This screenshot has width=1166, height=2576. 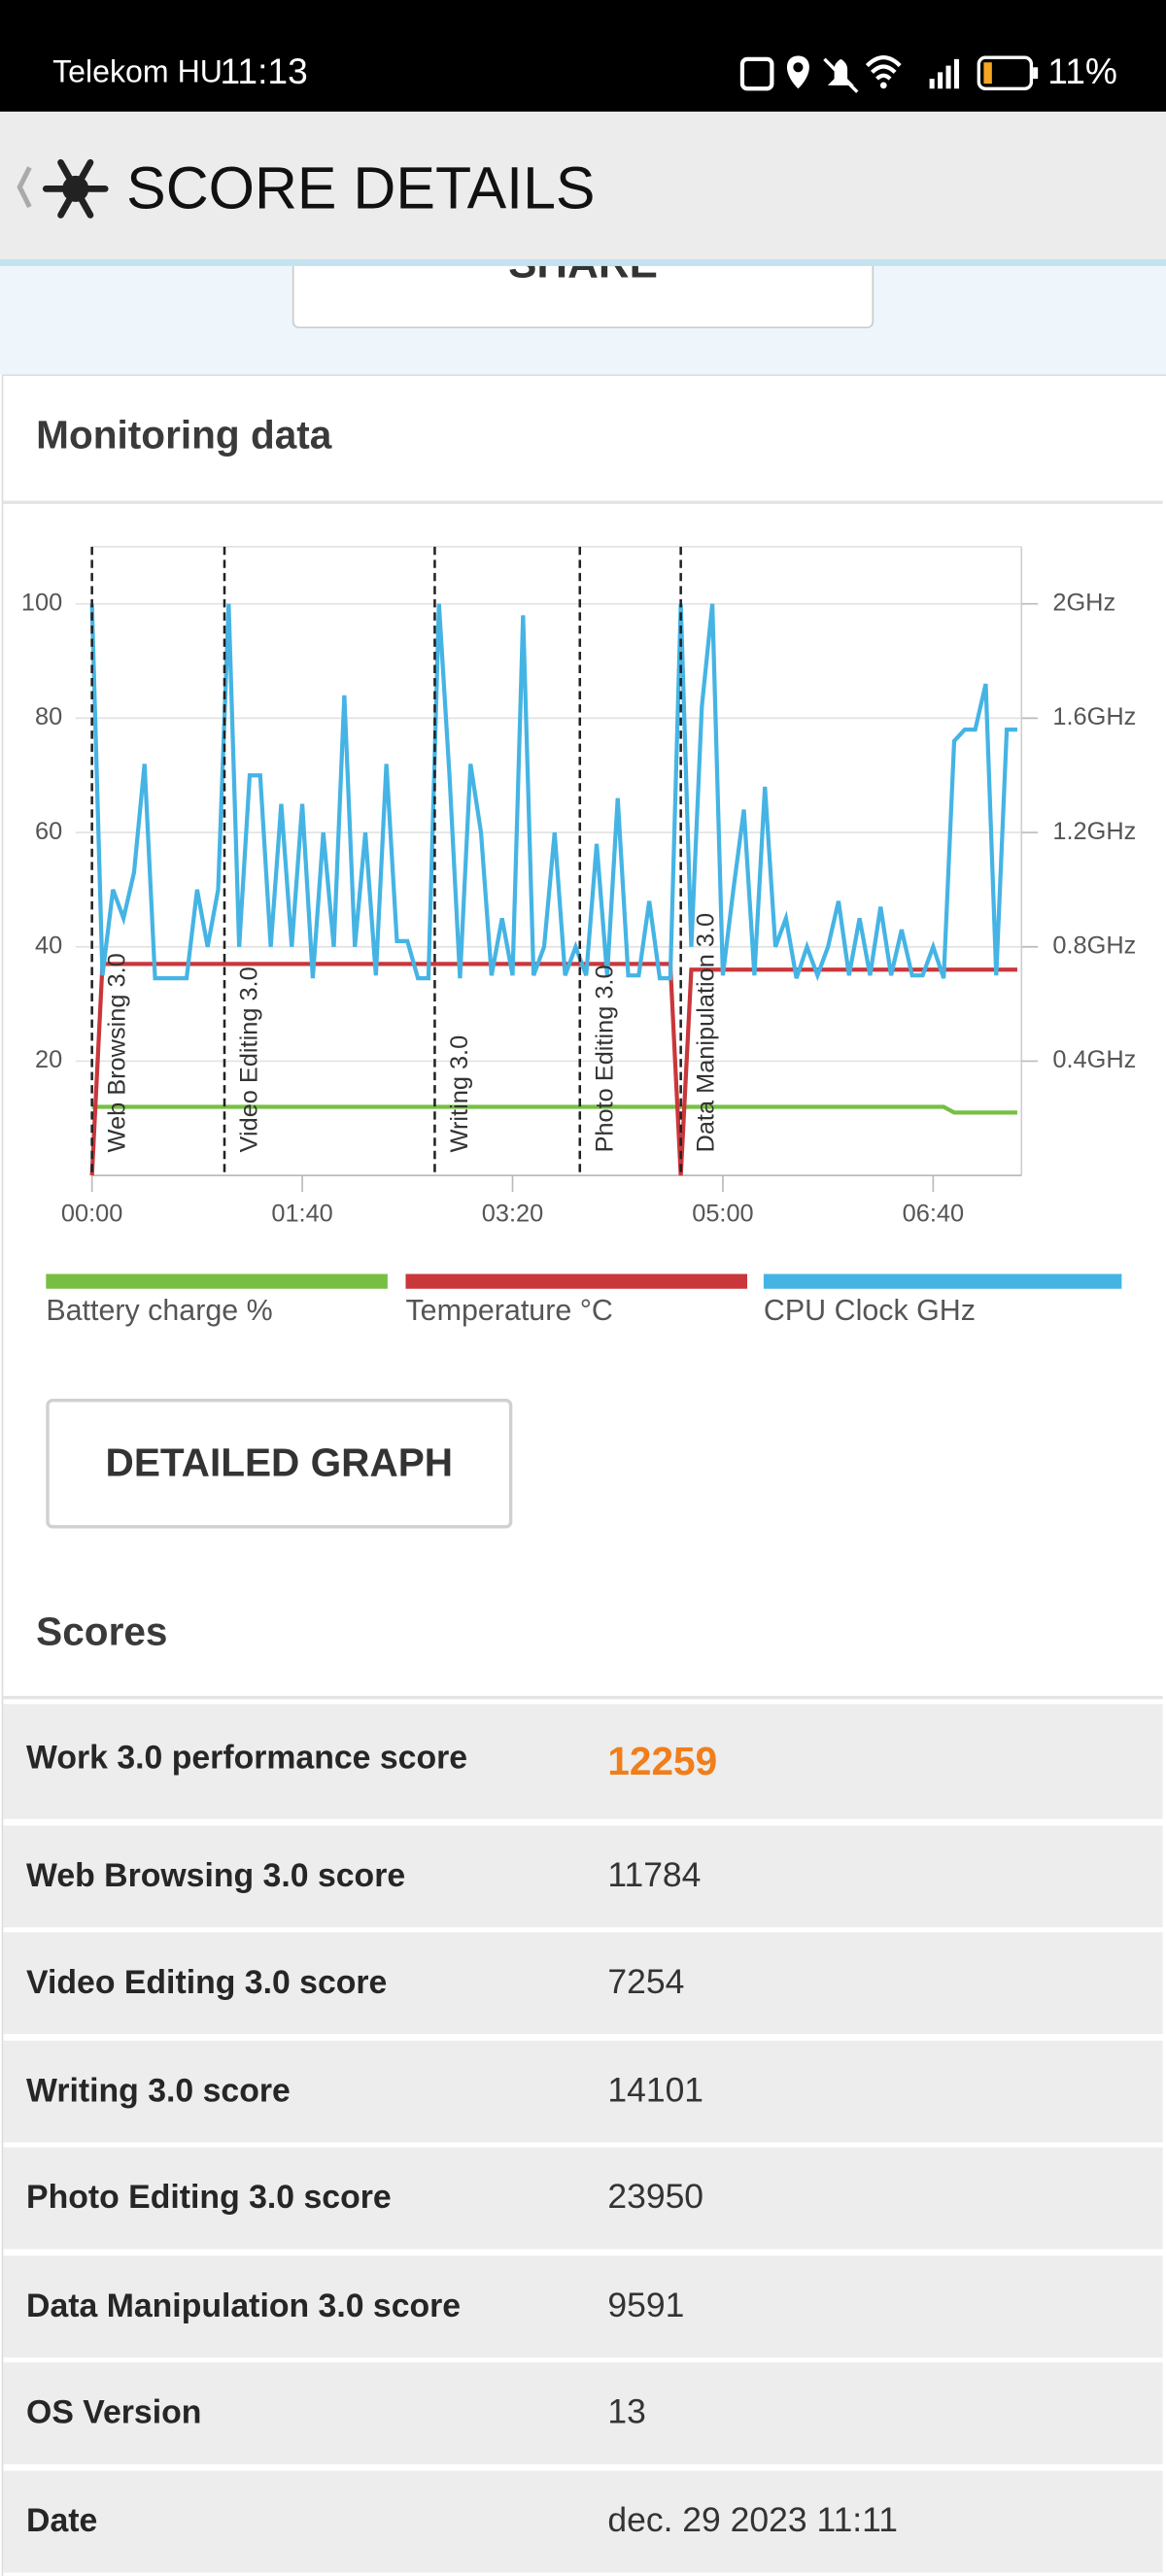 What do you see at coordinates (662, 1762) in the screenshot?
I see `score-value: 12259` at bounding box center [662, 1762].